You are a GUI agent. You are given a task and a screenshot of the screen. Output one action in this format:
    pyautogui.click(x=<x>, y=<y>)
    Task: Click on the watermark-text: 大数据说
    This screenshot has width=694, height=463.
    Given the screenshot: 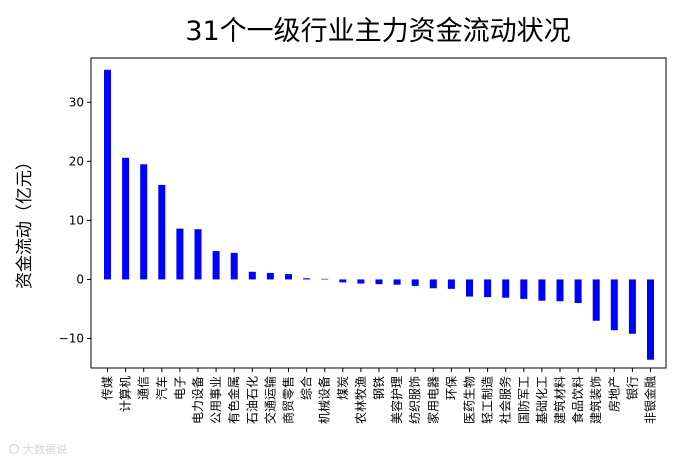 What is the action you would take?
    pyautogui.click(x=45, y=449)
    